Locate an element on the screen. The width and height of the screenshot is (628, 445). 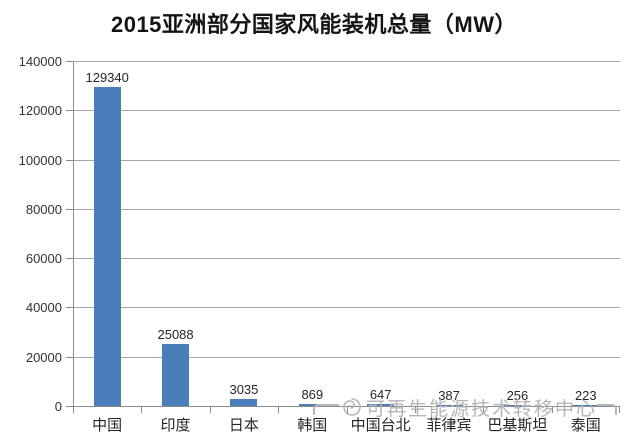
y-axis-label: 40000 is located at coordinates (43, 308).